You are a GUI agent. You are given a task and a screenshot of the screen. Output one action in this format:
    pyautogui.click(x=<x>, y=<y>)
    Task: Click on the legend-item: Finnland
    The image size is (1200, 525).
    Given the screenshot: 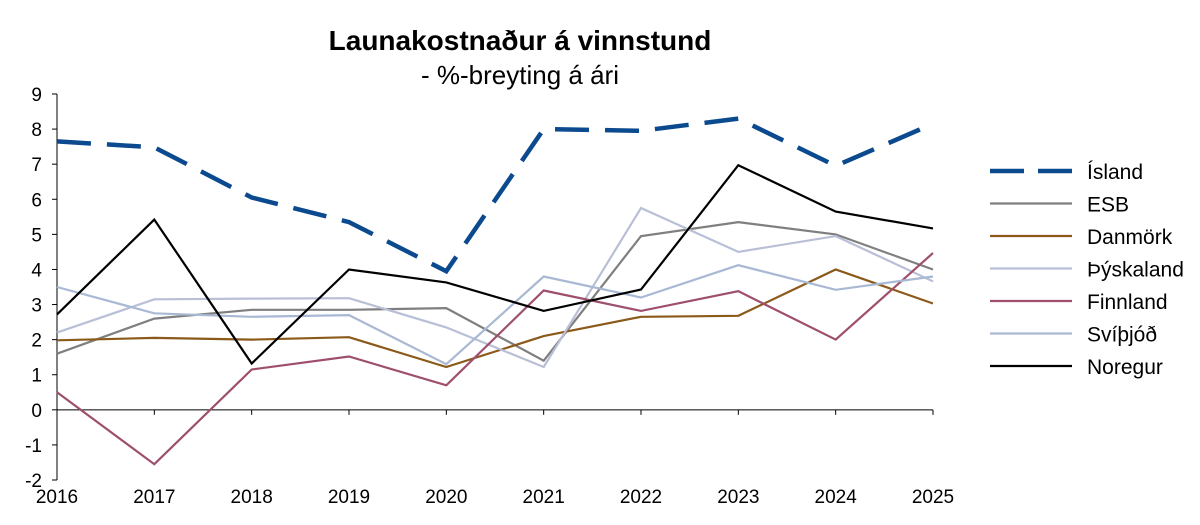 What is the action you would take?
    pyautogui.click(x=1079, y=302)
    